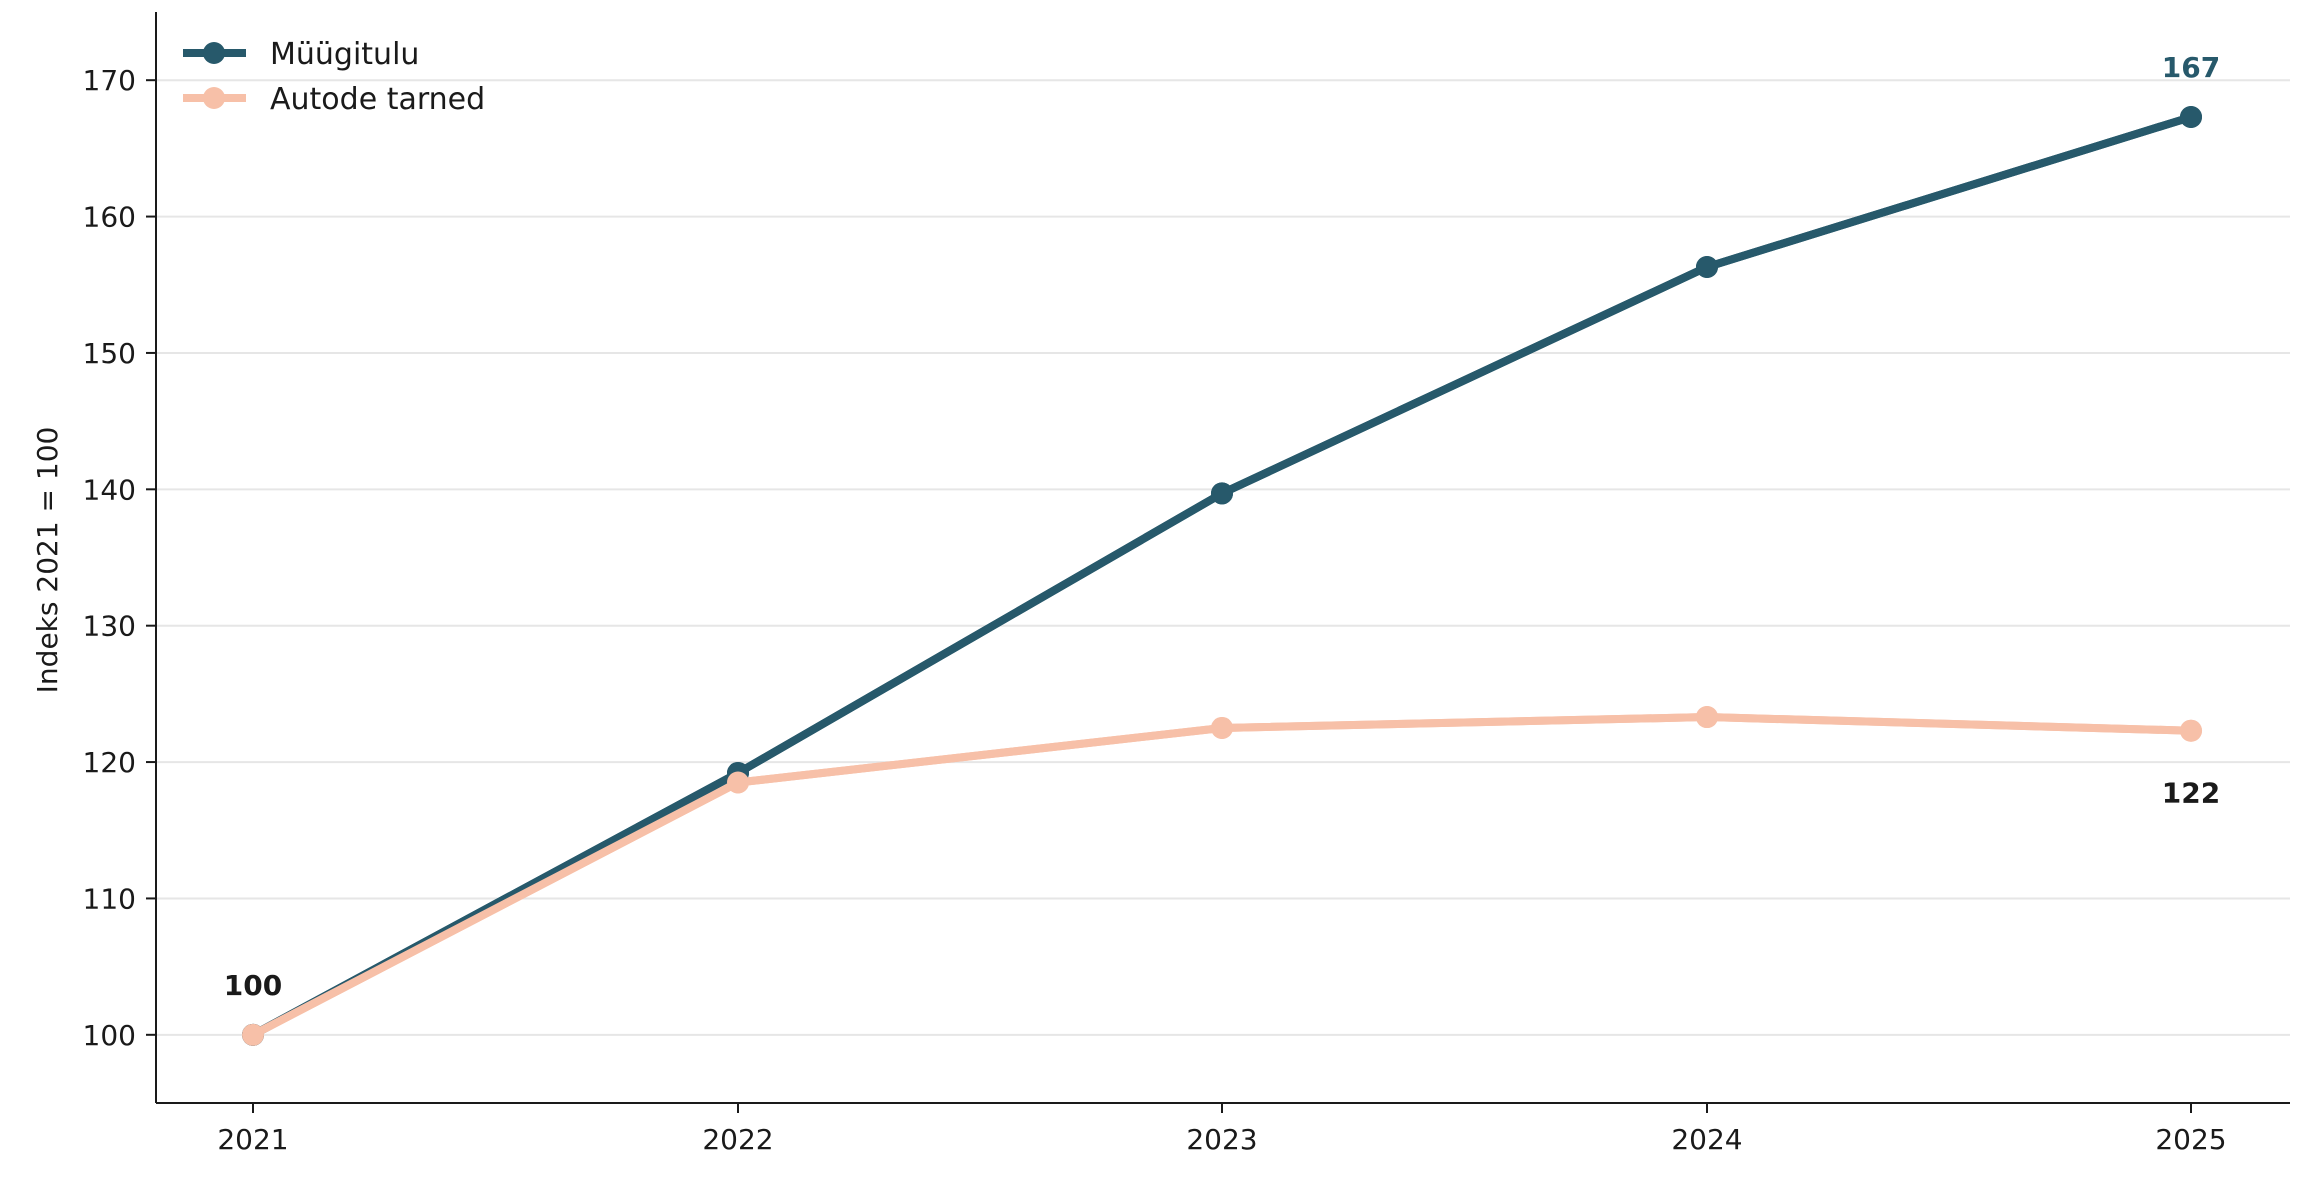  What do you see at coordinates (2191, 67) in the screenshot?
I see `data-label: 167` at bounding box center [2191, 67].